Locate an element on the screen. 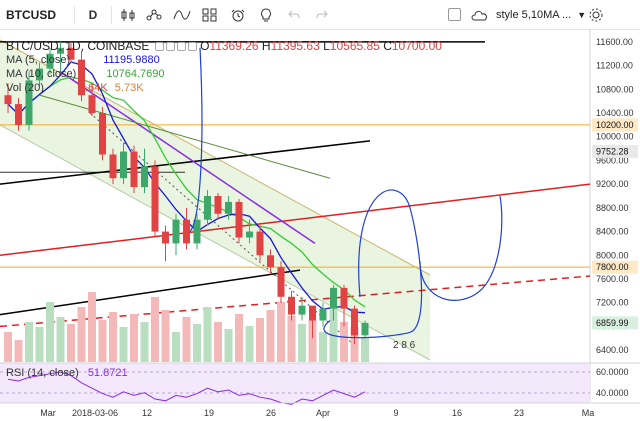  black-trendline-lower is located at coordinates (150, 292).